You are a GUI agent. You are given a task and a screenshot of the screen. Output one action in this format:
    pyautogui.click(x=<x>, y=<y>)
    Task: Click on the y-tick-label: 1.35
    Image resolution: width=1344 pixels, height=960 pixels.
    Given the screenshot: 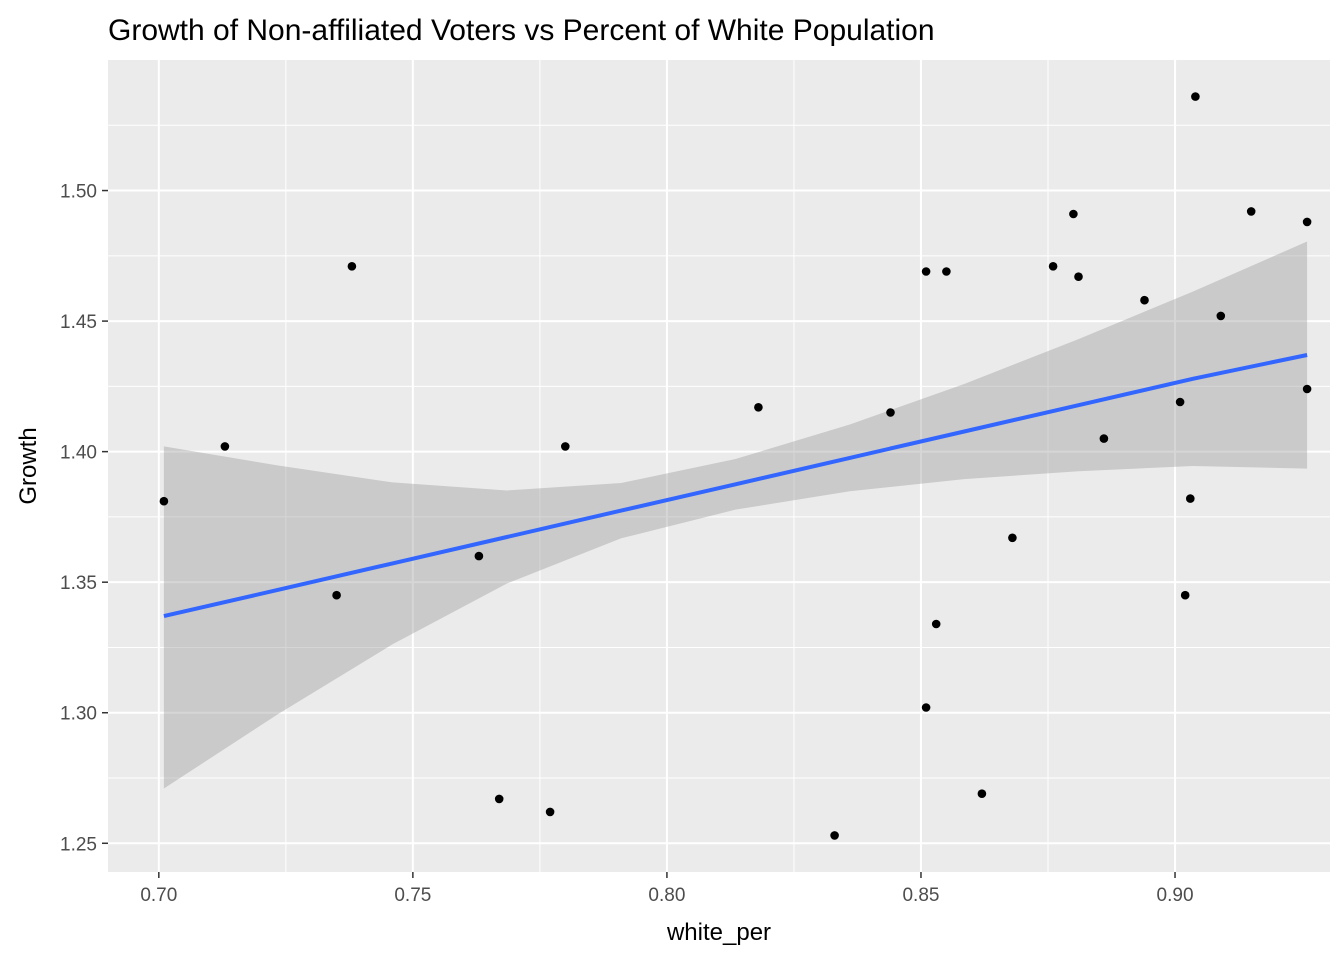 What is the action you would take?
    pyautogui.click(x=78, y=583)
    